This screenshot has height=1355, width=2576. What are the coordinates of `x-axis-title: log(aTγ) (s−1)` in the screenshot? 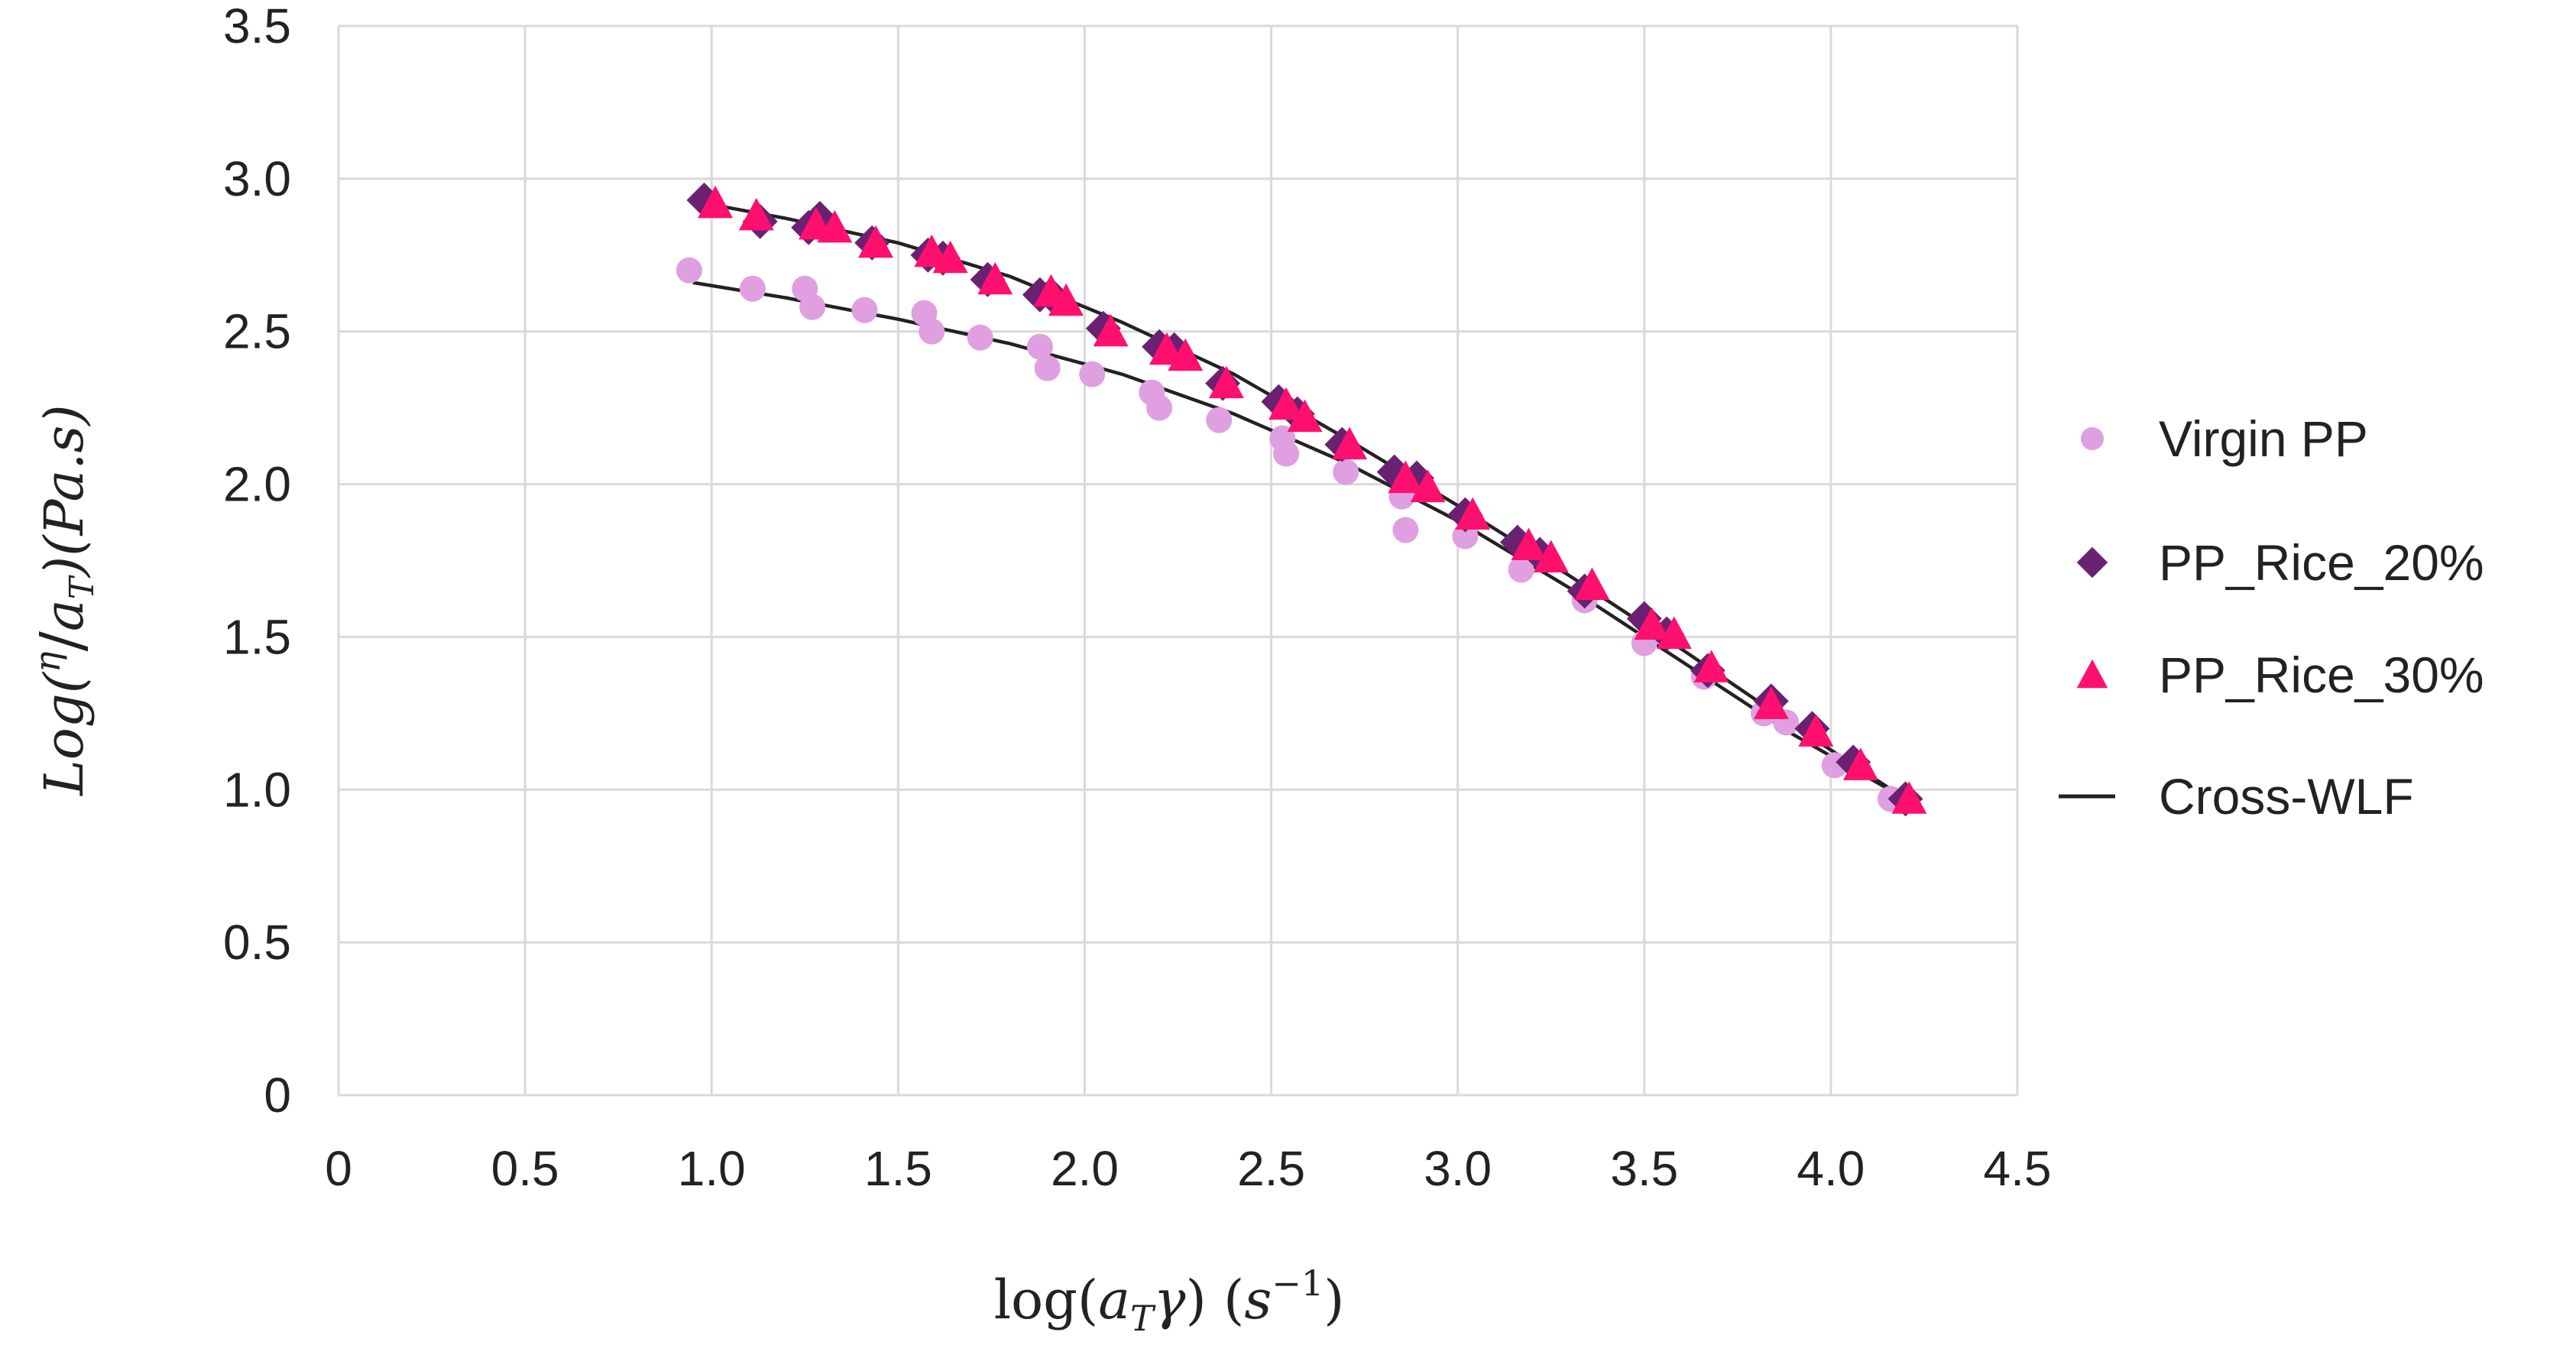 It's located at (1169, 1301).